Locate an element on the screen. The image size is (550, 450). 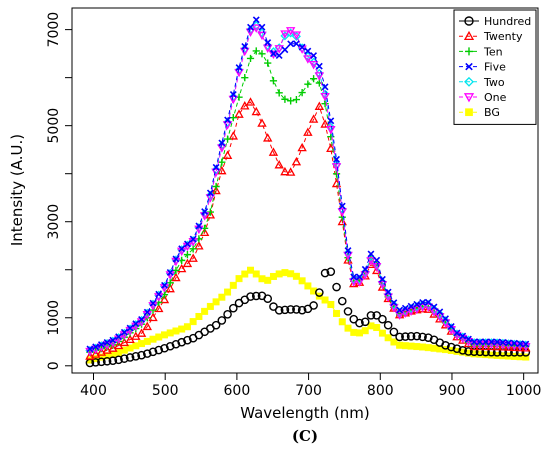
x-tick-label: 500 is located at coordinates (165, 391).